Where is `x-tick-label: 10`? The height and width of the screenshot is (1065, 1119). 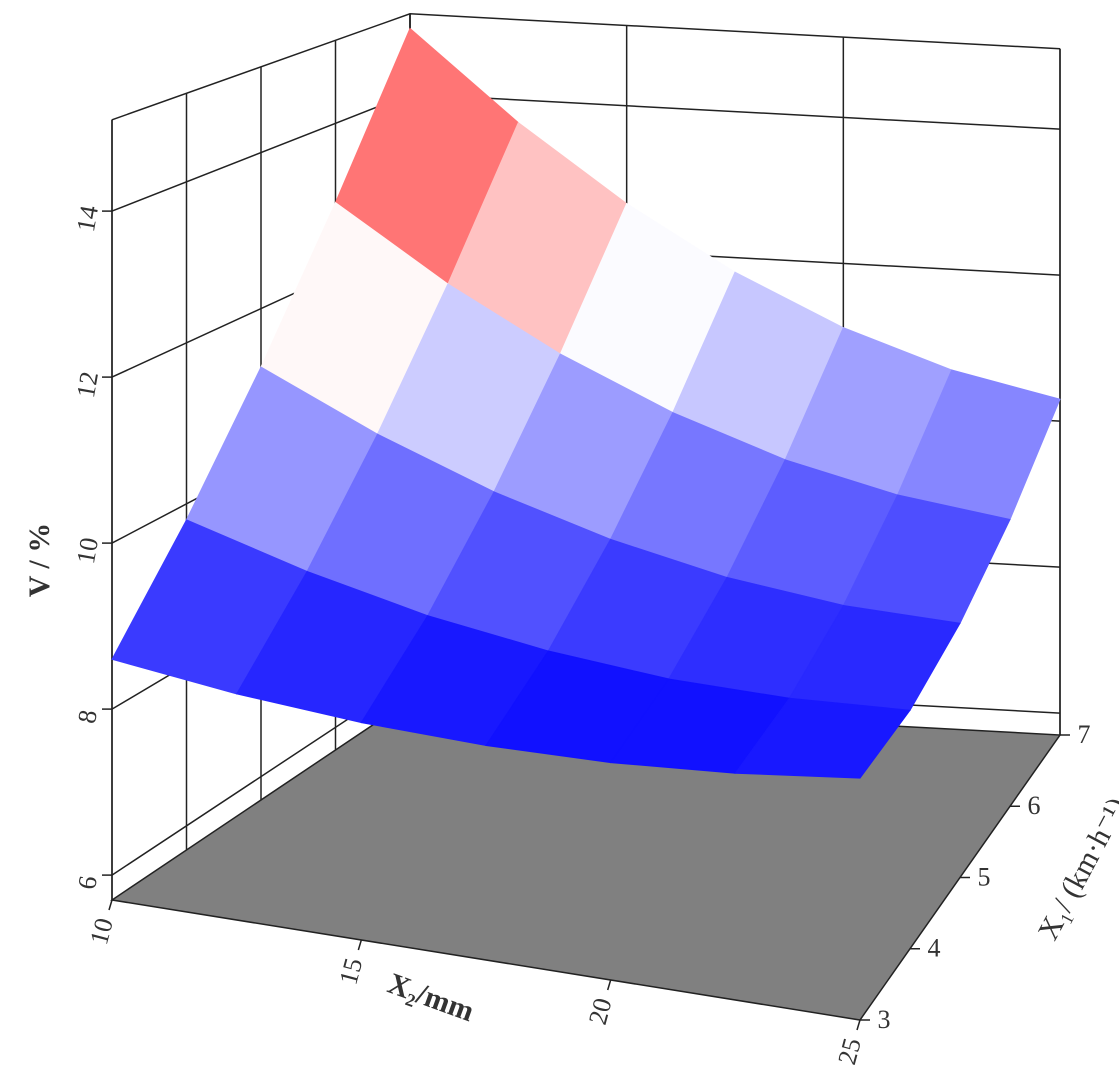
x-tick-label: 10 is located at coordinates (101, 931).